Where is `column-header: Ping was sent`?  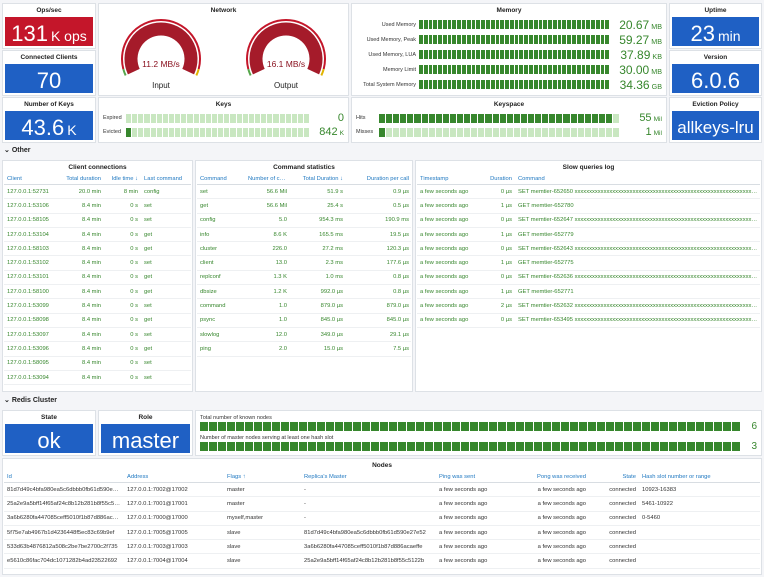 column-header: Ping was sent is located at coordinates (457, 477).